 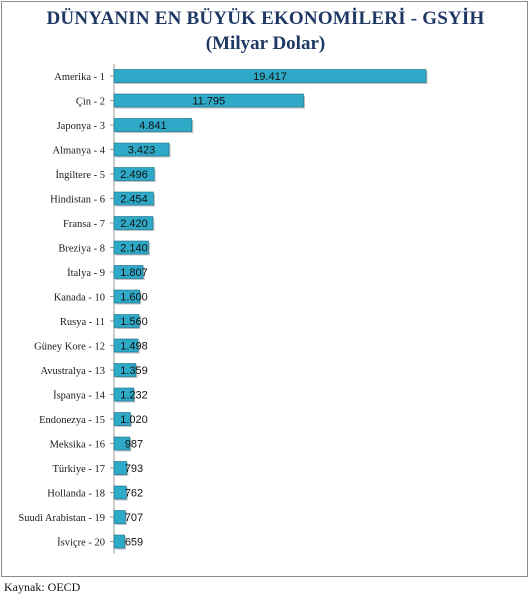 What do you see at coordinates (72, 420) in the screenshot?
I see `category-label: Endonezya - 15` at bounding box center [72, 420].